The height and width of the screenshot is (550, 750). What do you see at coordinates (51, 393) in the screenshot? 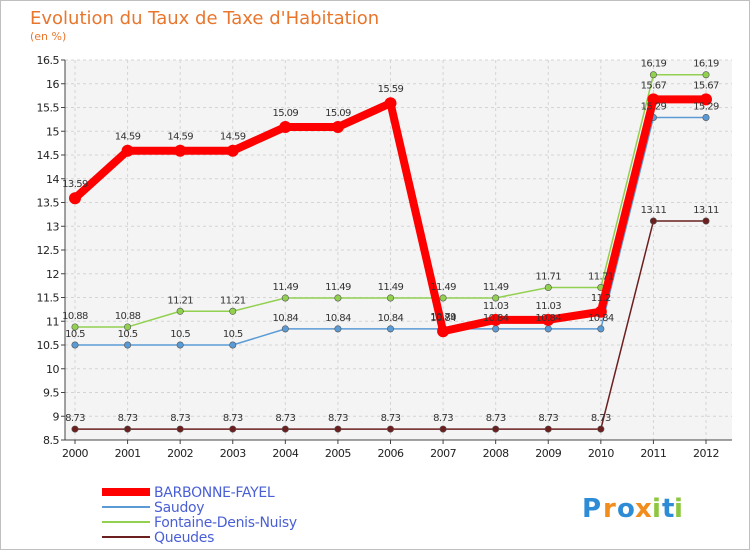
I see `y-tick-label: 9.5` at bounding box center [51, 393].